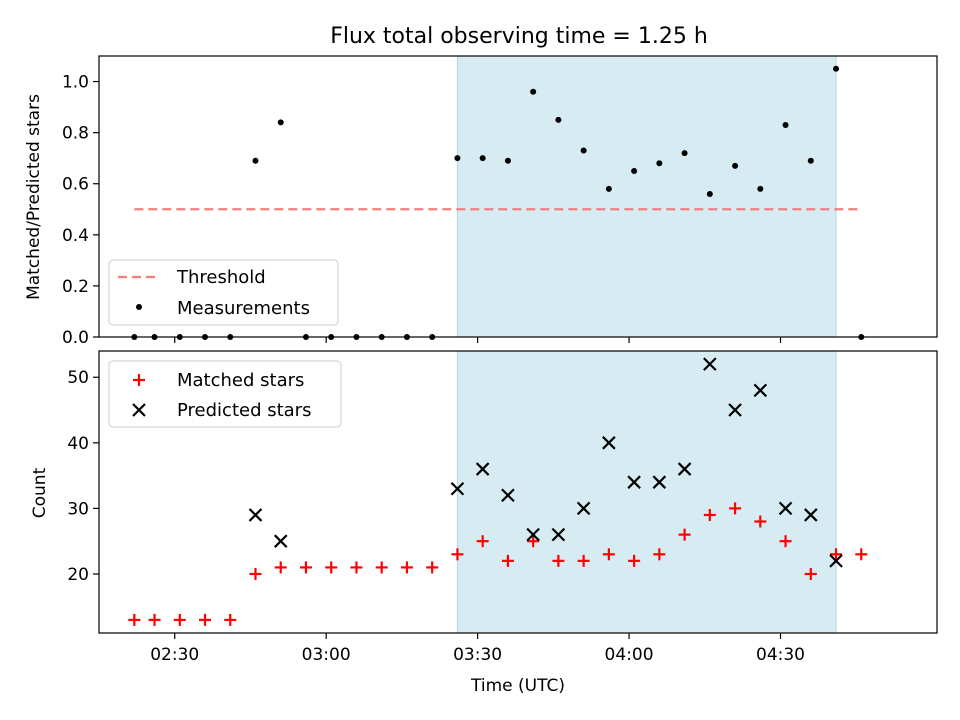 This screenshot has height=720, width=960. What do you see at coordinates (75, 134) in the screenshot?
I see `y-tick-label: 0.8` at bounding box center [75, 134].